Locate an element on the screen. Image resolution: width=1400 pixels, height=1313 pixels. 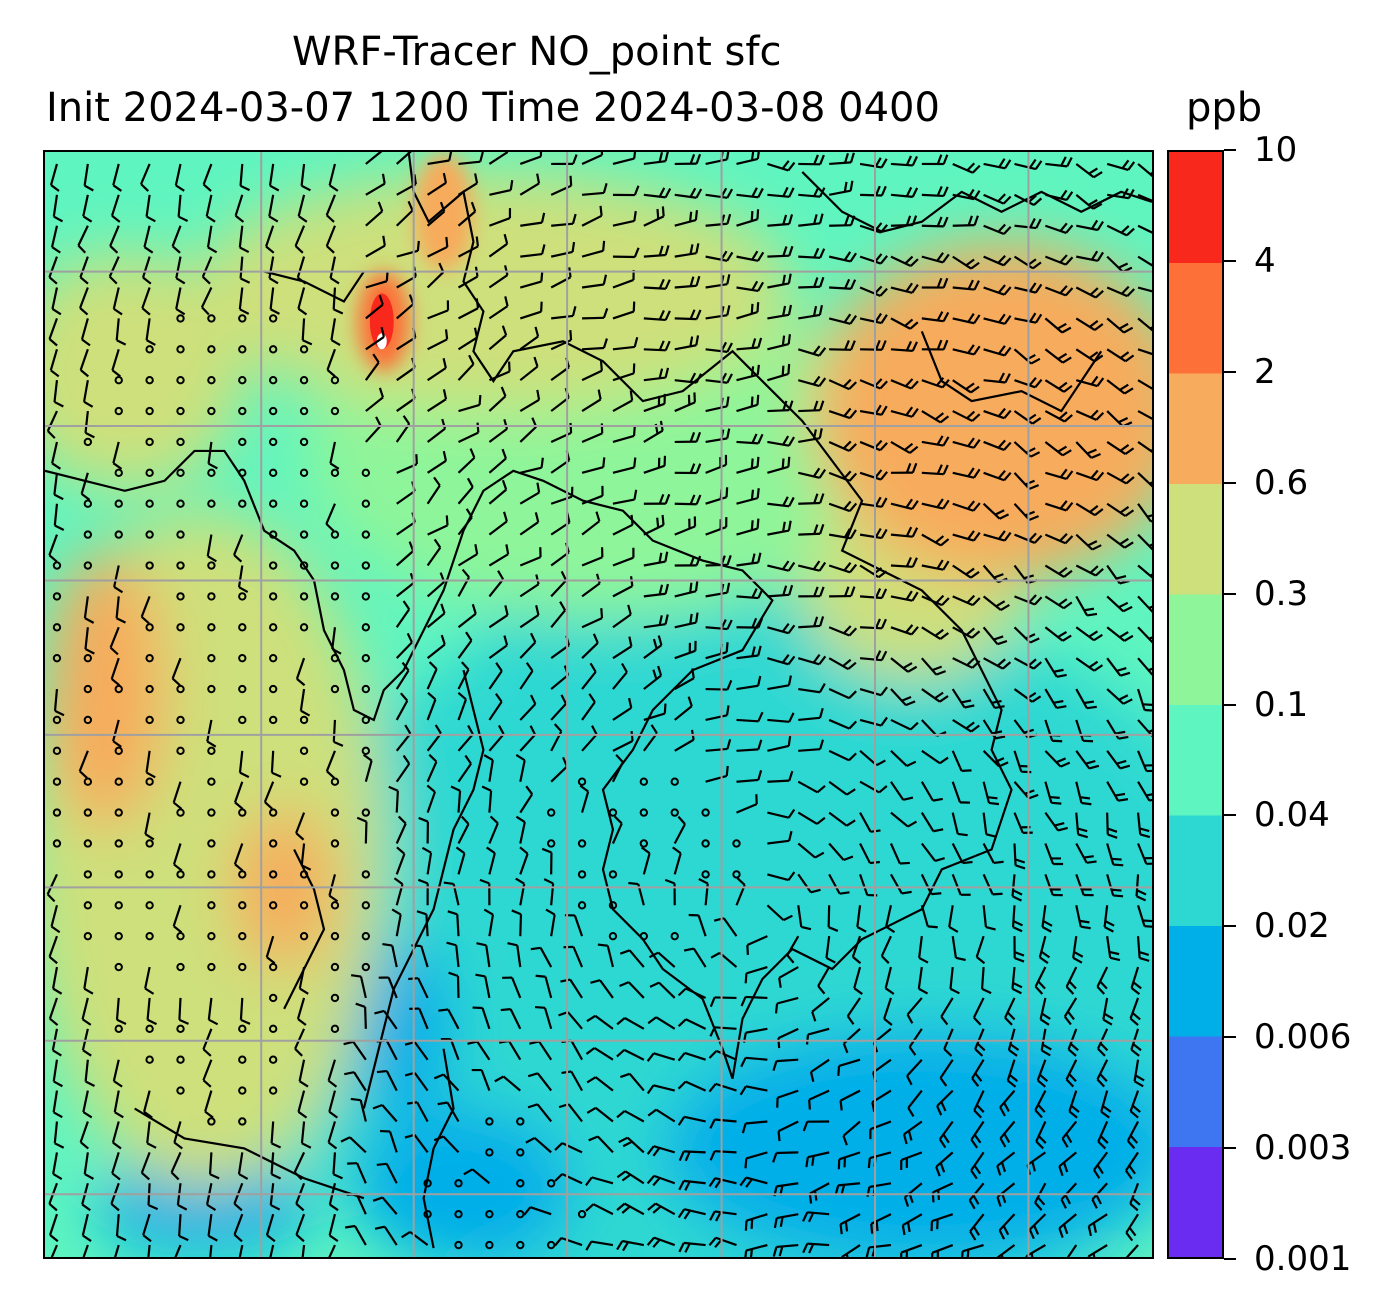
field-hot-ne is located at coordinates (982, 411).